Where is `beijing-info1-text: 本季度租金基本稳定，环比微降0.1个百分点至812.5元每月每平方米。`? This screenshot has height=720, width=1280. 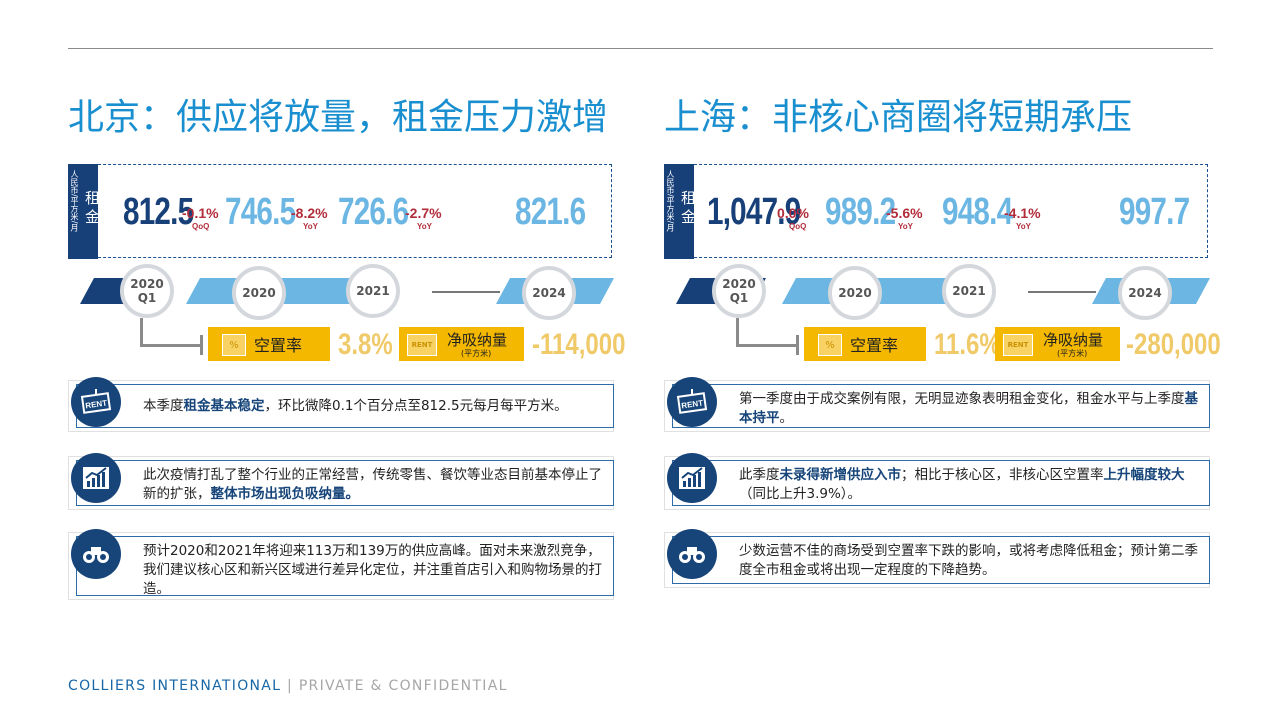 beijing-info1-text: 本季度租金基本稳定，环比微降0.1个百分点至812.5元每月每平方米。 is located at coordinates (355, 406).